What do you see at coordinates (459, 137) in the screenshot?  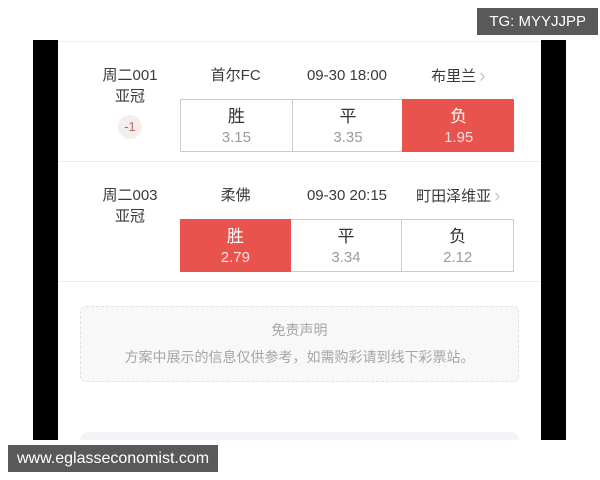 I see `odds-value: 1.95` at bounding box center [459, 137].